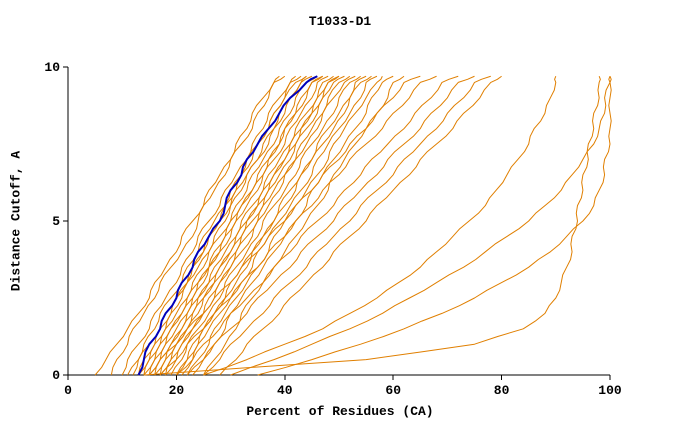  What do you see at coordinates (56, 221) in the screenshot?
I see `y-tick-label: 5` at bounding box center [56, 221].